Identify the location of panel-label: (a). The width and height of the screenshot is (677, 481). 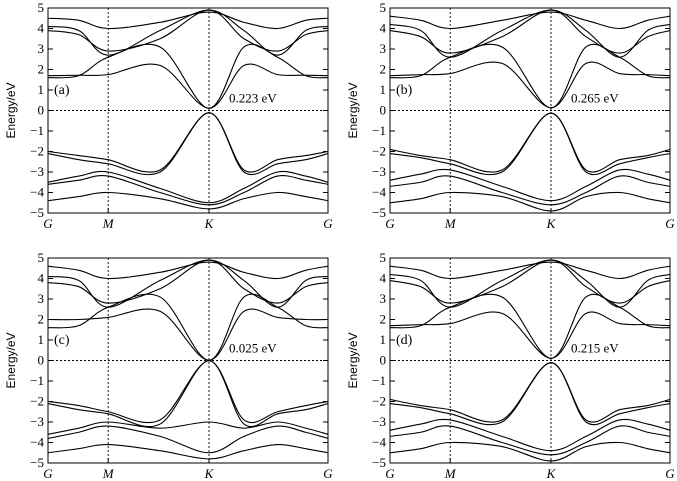
(62, 90).